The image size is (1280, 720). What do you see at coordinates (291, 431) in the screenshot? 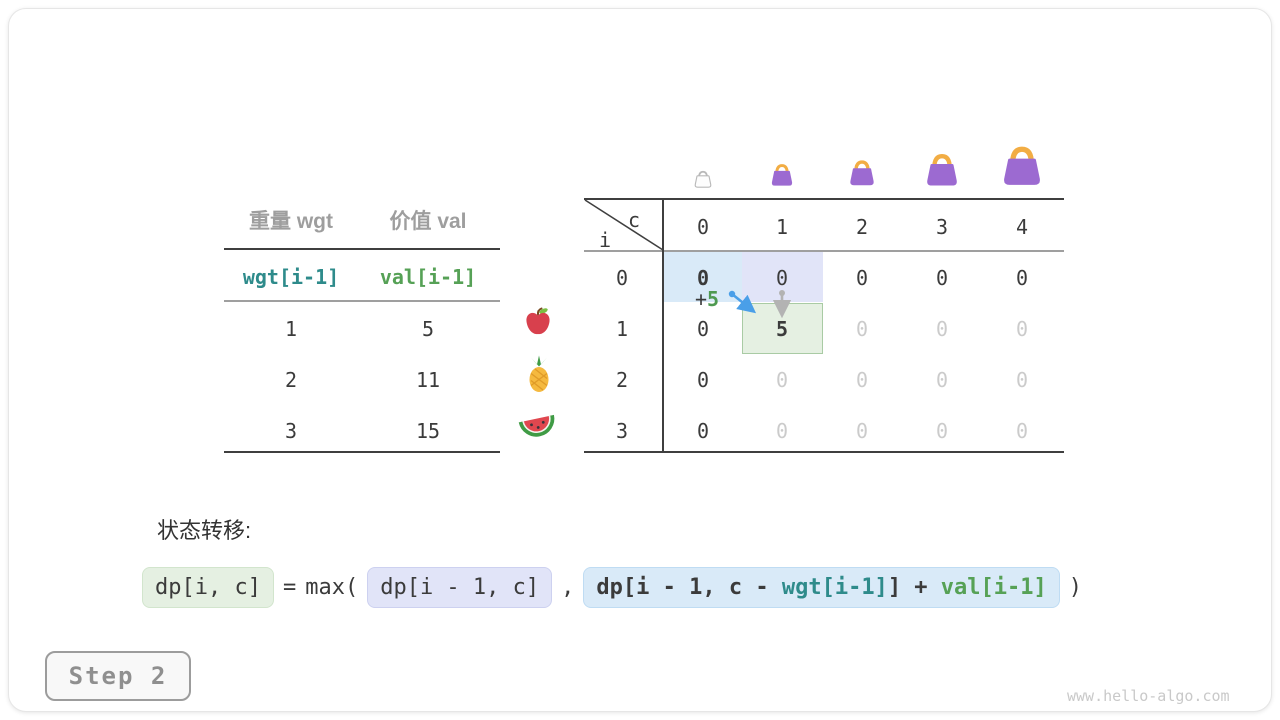
I see `item-3-wgt: 3` at bounding box center [291, 431].